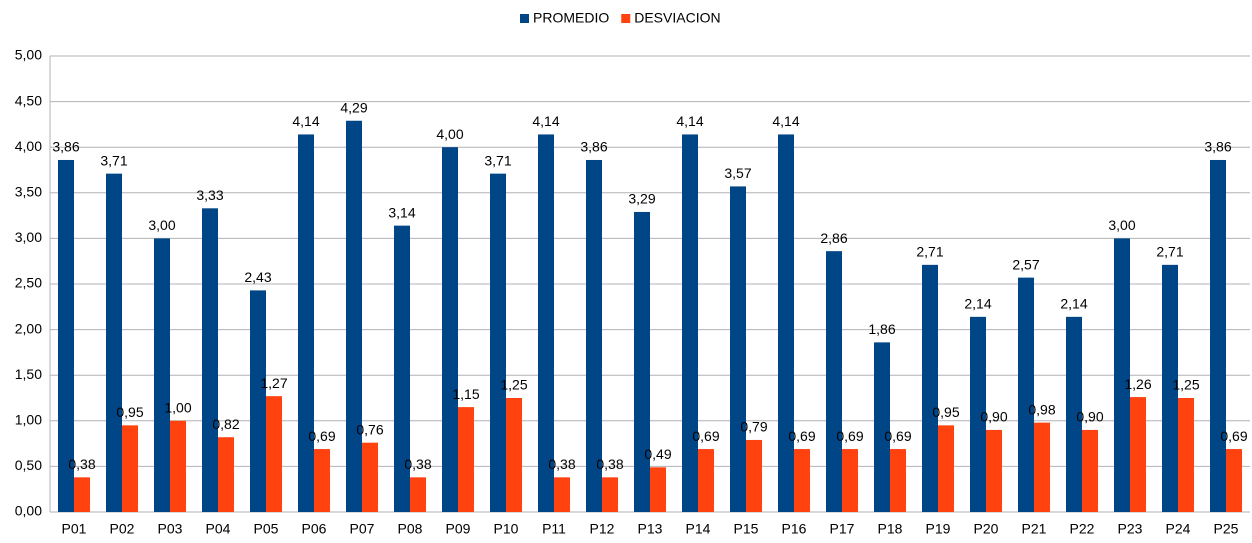 This screenshot has width=1252, height=543. I want to click on x-tick-label: P23, so click(1130, 529).